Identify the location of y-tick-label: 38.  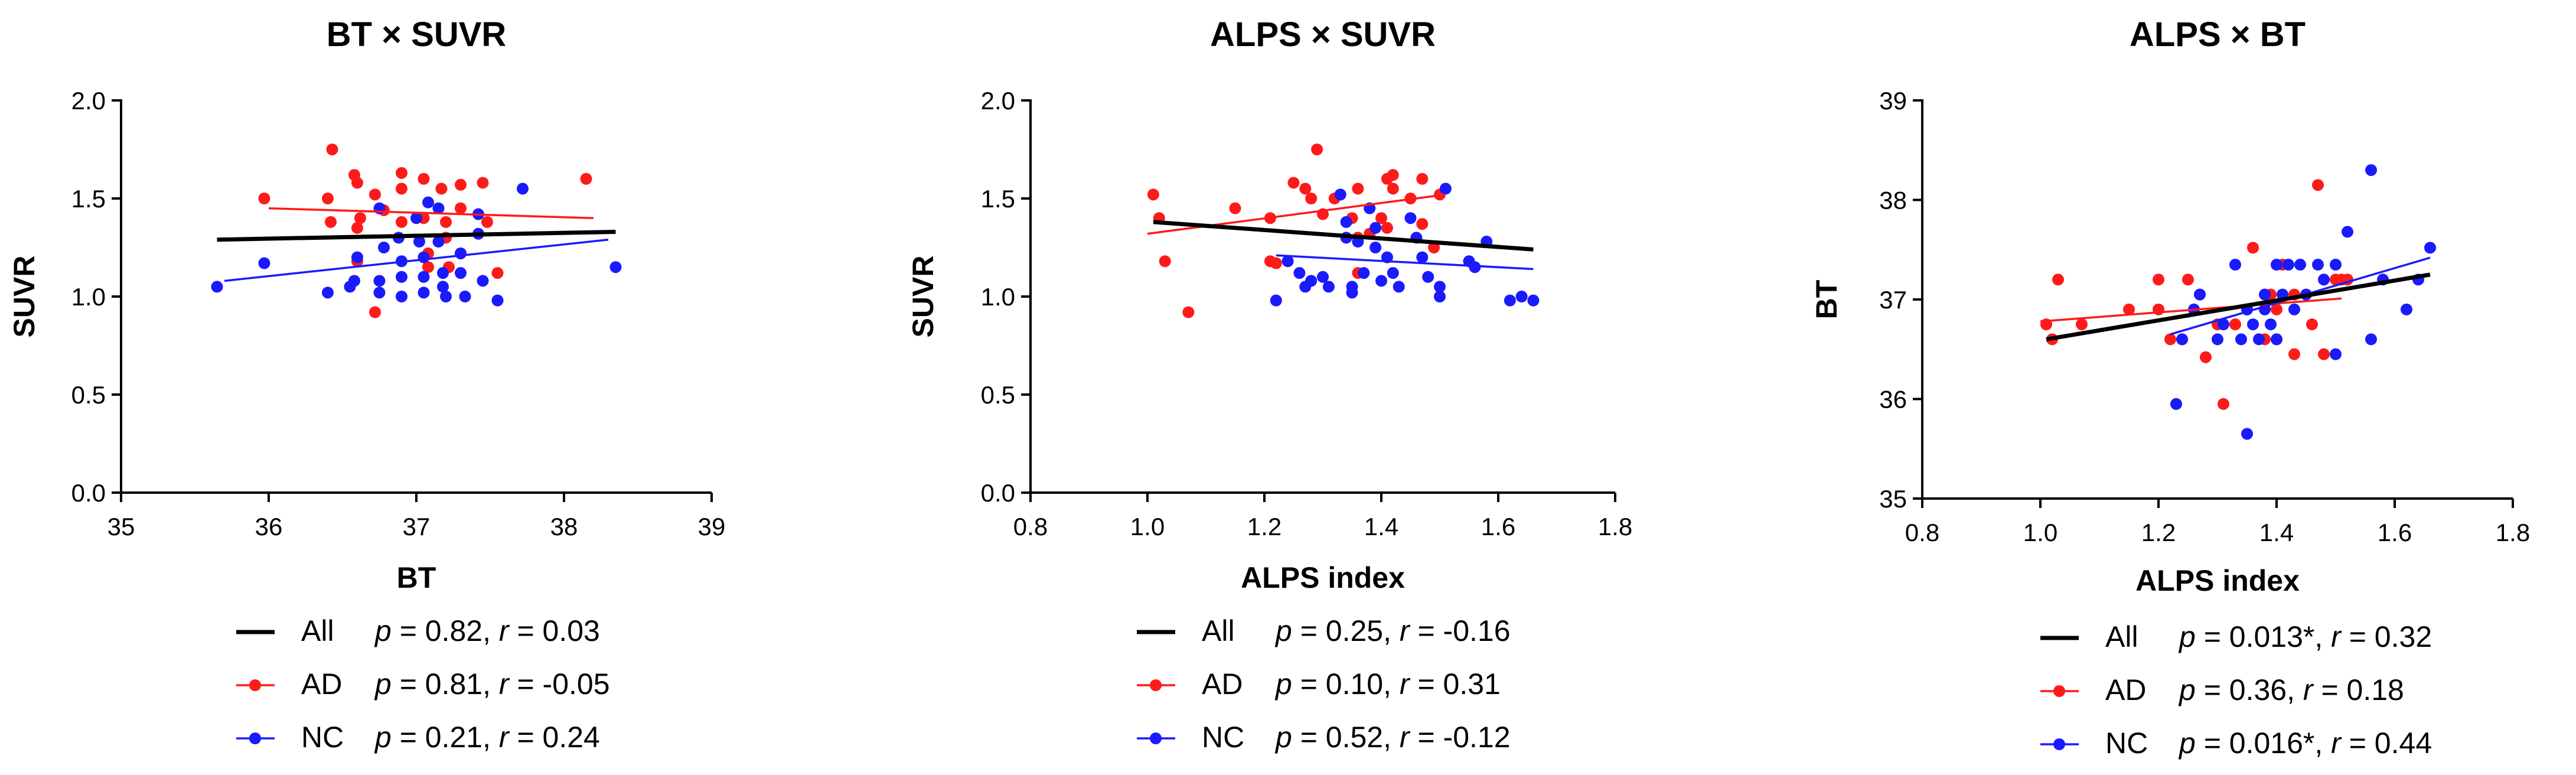
(1893, 200).